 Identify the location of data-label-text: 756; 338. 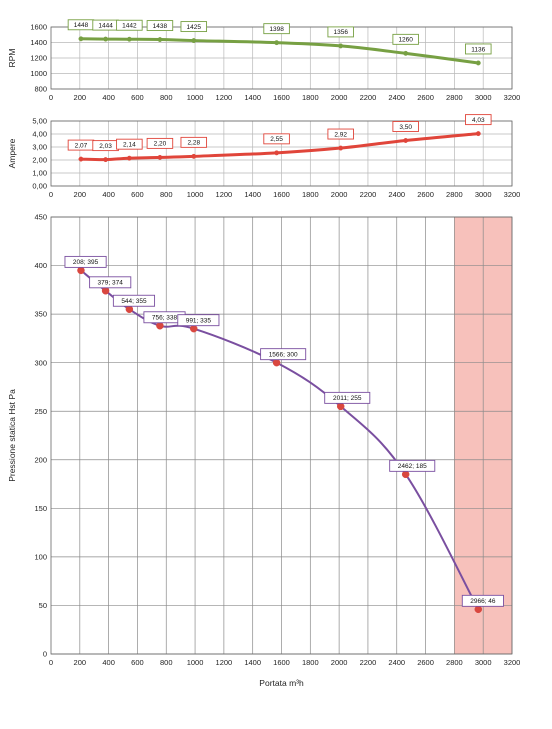
(165, 318).